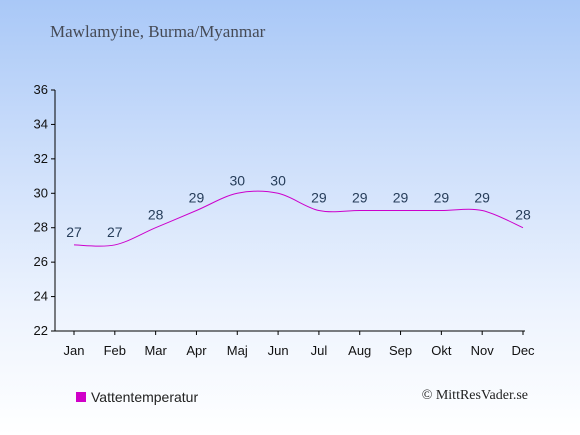 This screenshot has height=435, width=580. I want to click on x-tick-label: Sep, so click(400, 350).